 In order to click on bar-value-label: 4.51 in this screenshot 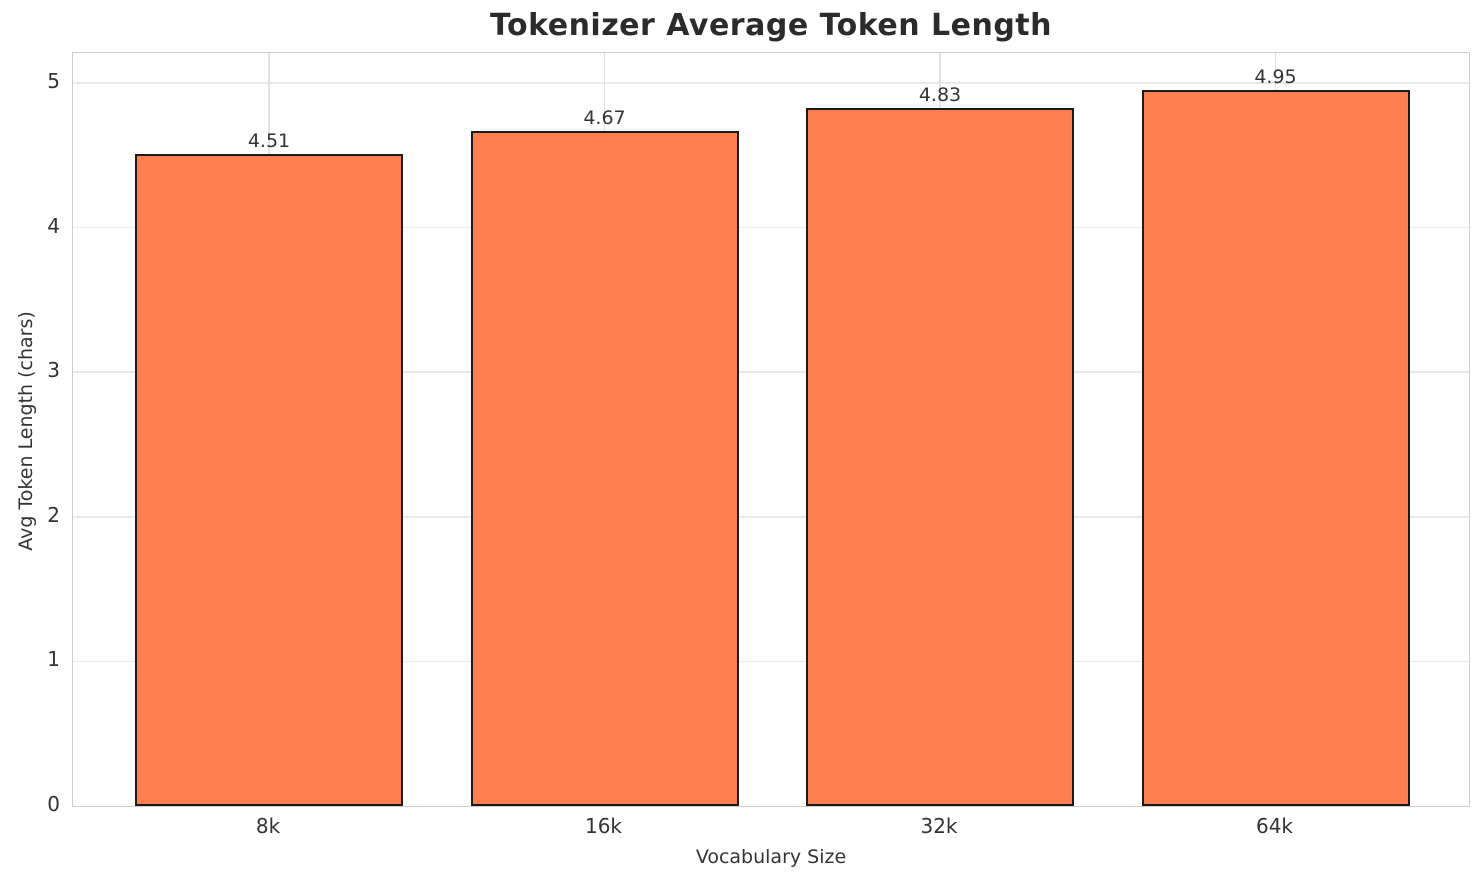, I will do `click(269, 140)`.